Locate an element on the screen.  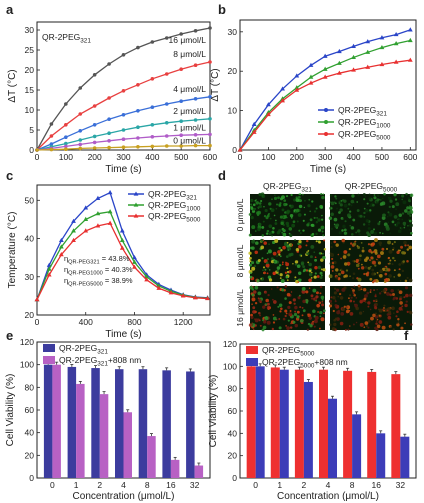
panel-b-ylabel: ΔT (°C) is located at coordinates (215, 84).